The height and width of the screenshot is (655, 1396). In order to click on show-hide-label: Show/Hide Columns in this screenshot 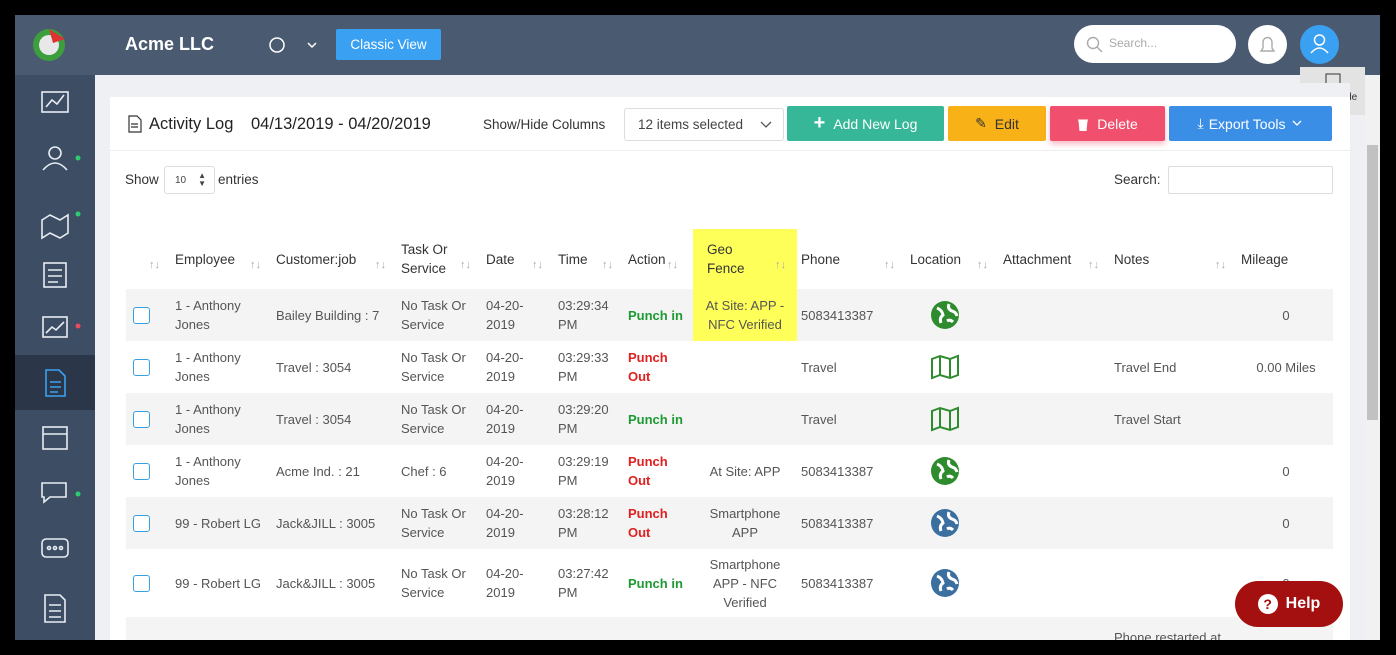, I will do `click(544, 124)`.